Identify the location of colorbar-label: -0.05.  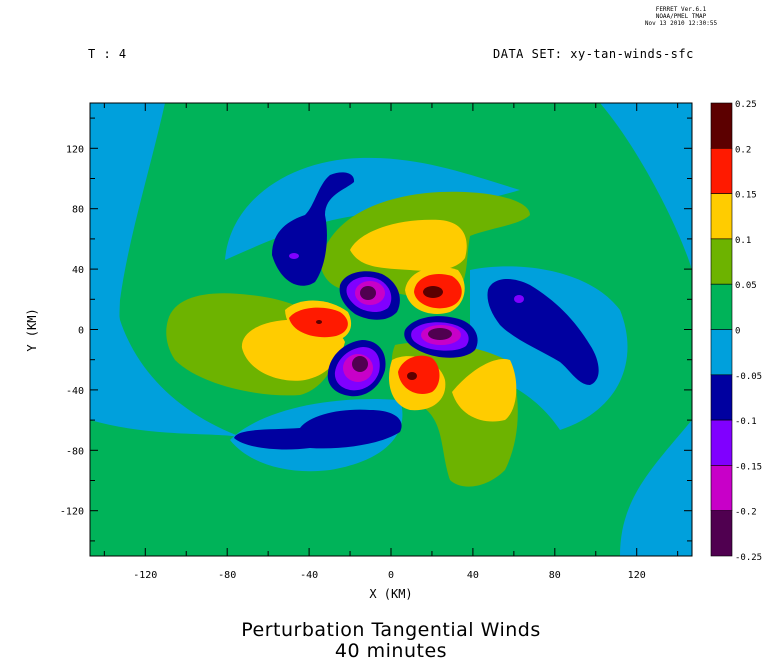
(748, 377).